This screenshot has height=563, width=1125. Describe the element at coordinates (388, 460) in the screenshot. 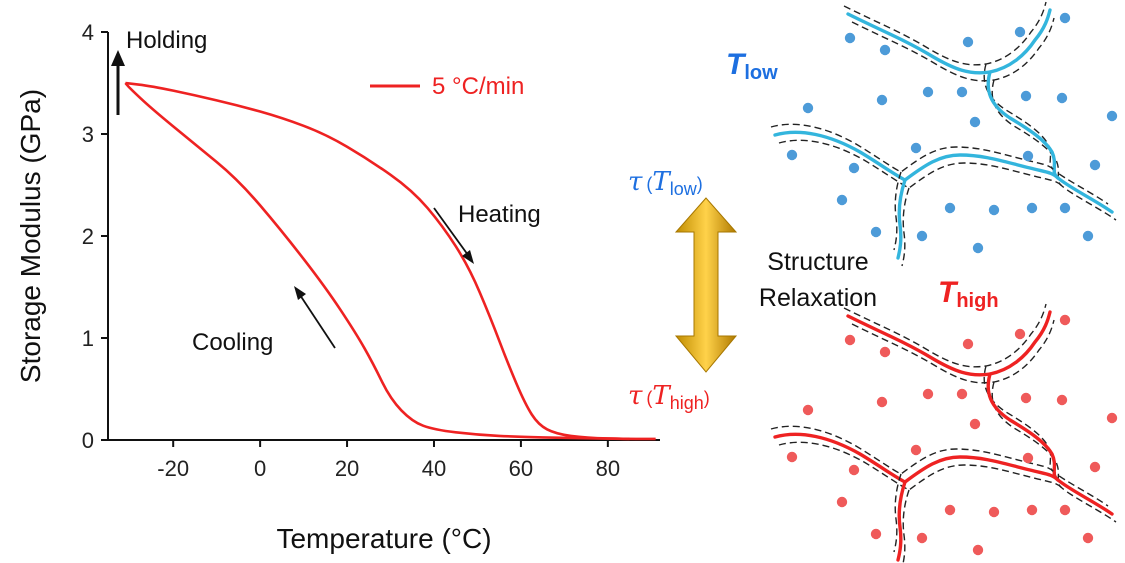

I see `x-ticks: -20 0 20 40 60 80` at that location.